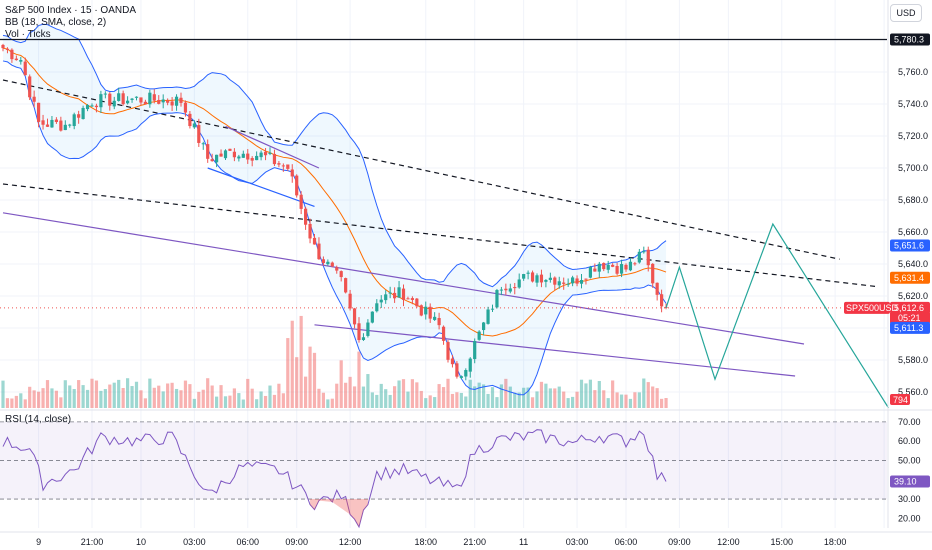  What do you see at coordinates (261, 187) in the screenshot?
I see `flag-lower-line` at bounding box center [261, 187].